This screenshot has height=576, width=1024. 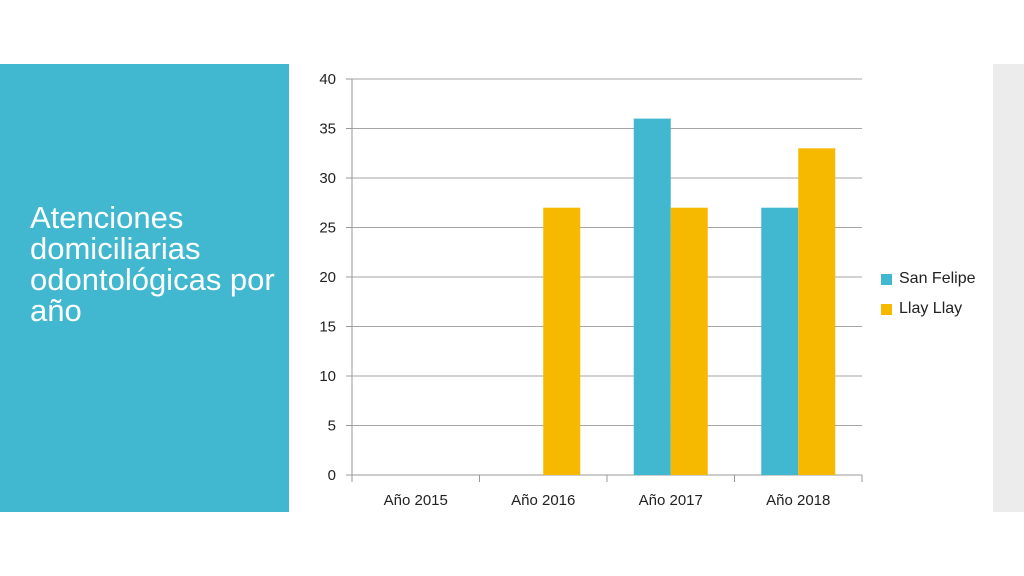 I want to click on x-tick-label: Año 2016, so click(x=543, y=500).